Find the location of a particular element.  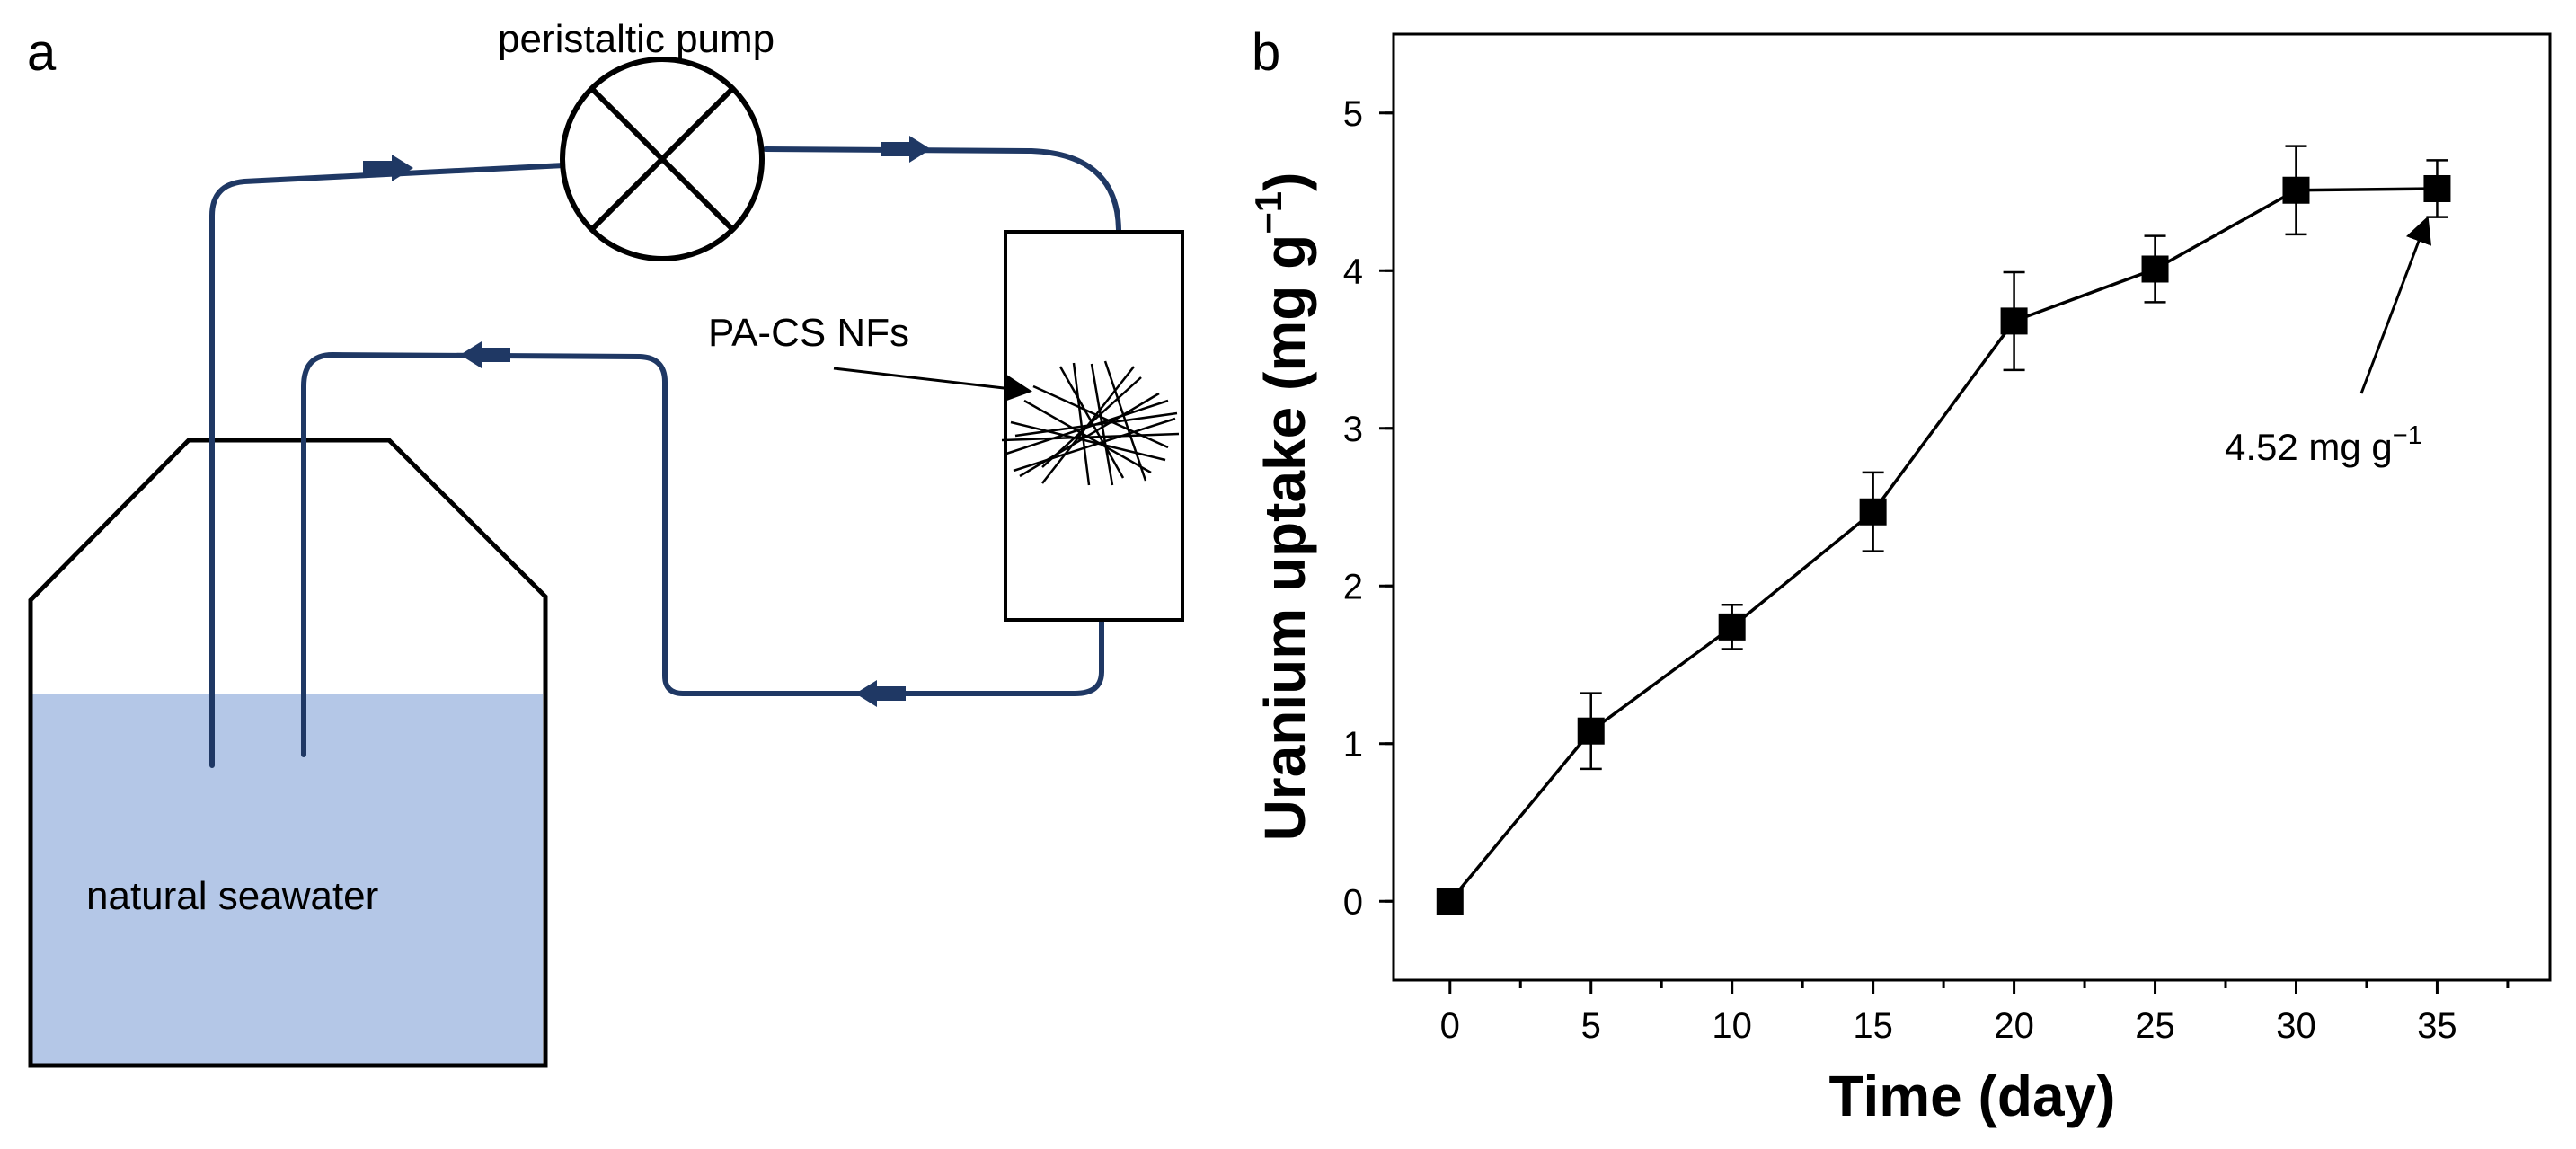

y-tick-label: 1 is located at coordinates (1353, 745).